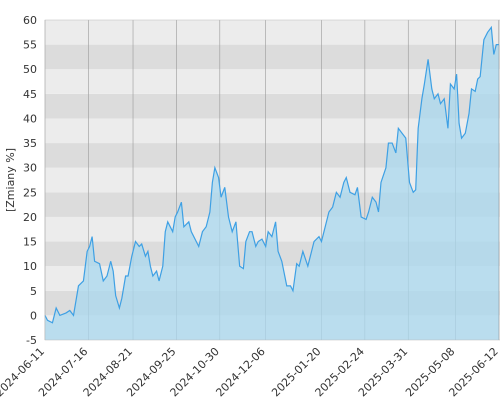  Describe the element at coordinates (31, 340) in the screenshot. I see `y-tick-label: -5` at that location.